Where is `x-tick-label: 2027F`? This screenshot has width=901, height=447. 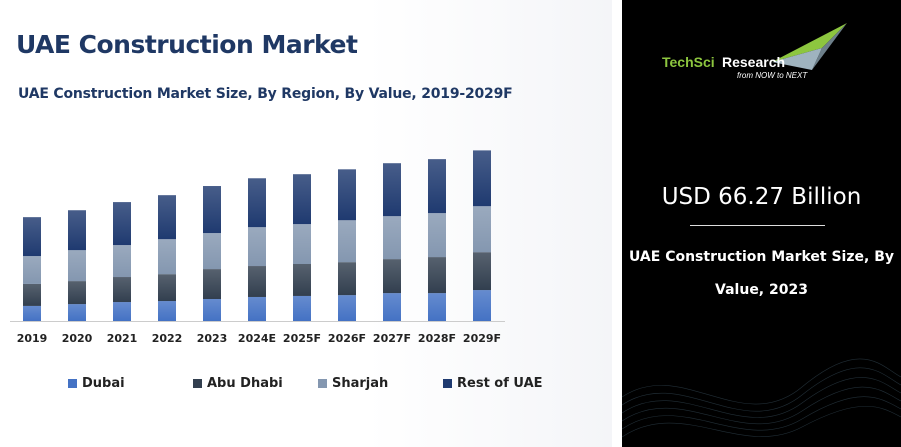
x-tick-label: 2027F is located at coordinates (392, 338).